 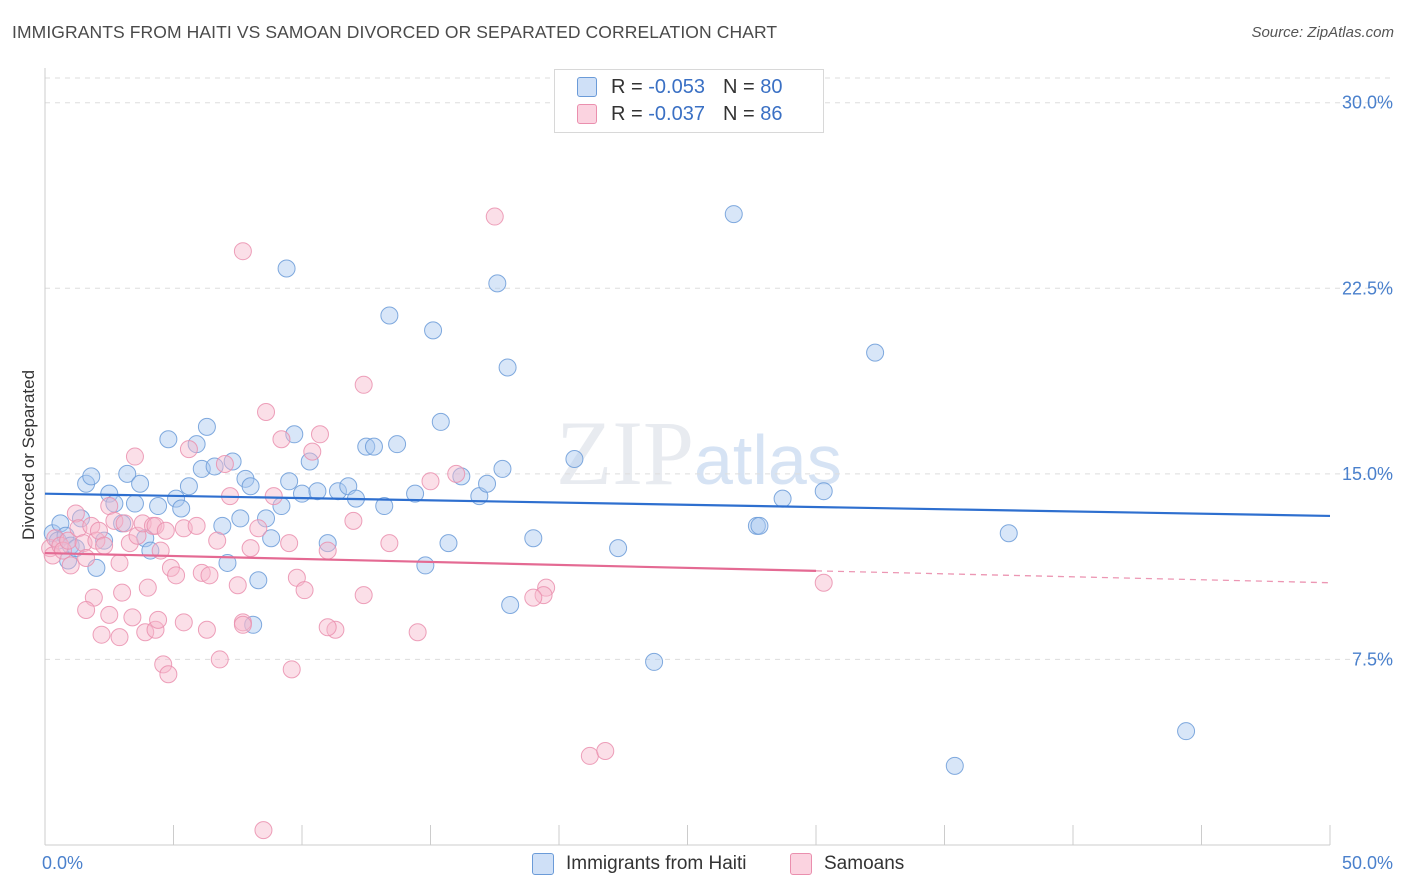 I want to click on legend-n-label-haiti: N =, so click(x=738, y=86).